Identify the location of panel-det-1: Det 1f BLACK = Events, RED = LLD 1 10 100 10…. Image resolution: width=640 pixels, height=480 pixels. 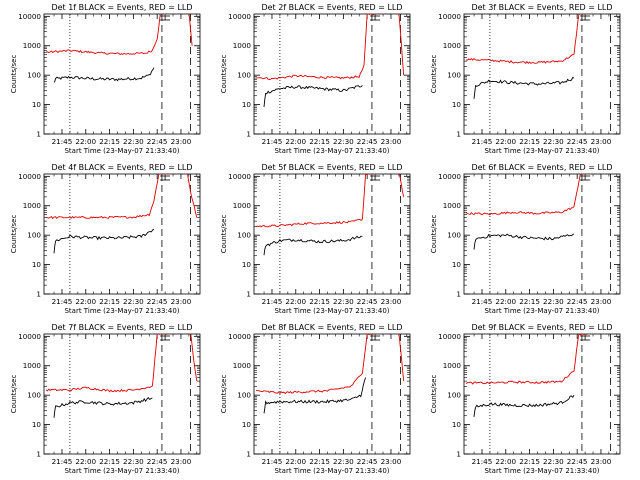
(105, 79).